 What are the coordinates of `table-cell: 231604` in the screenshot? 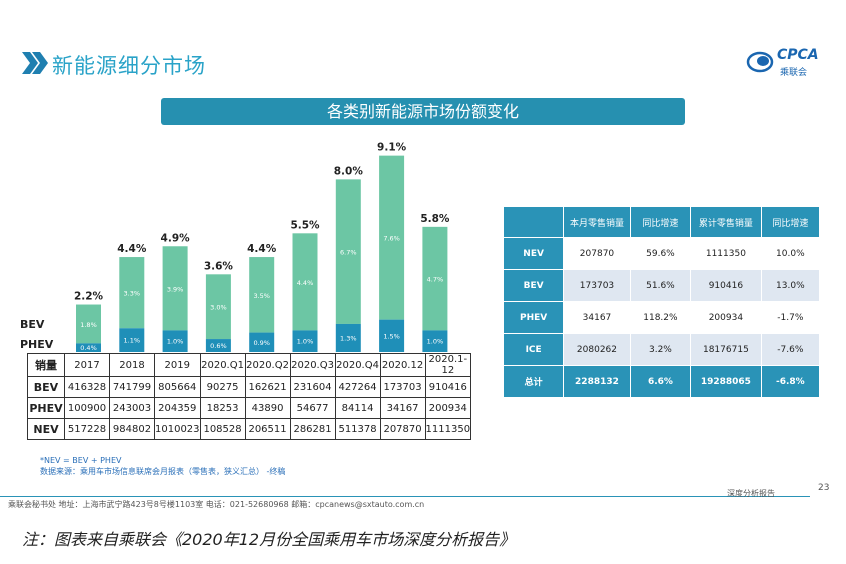 It's located at (312, 387).